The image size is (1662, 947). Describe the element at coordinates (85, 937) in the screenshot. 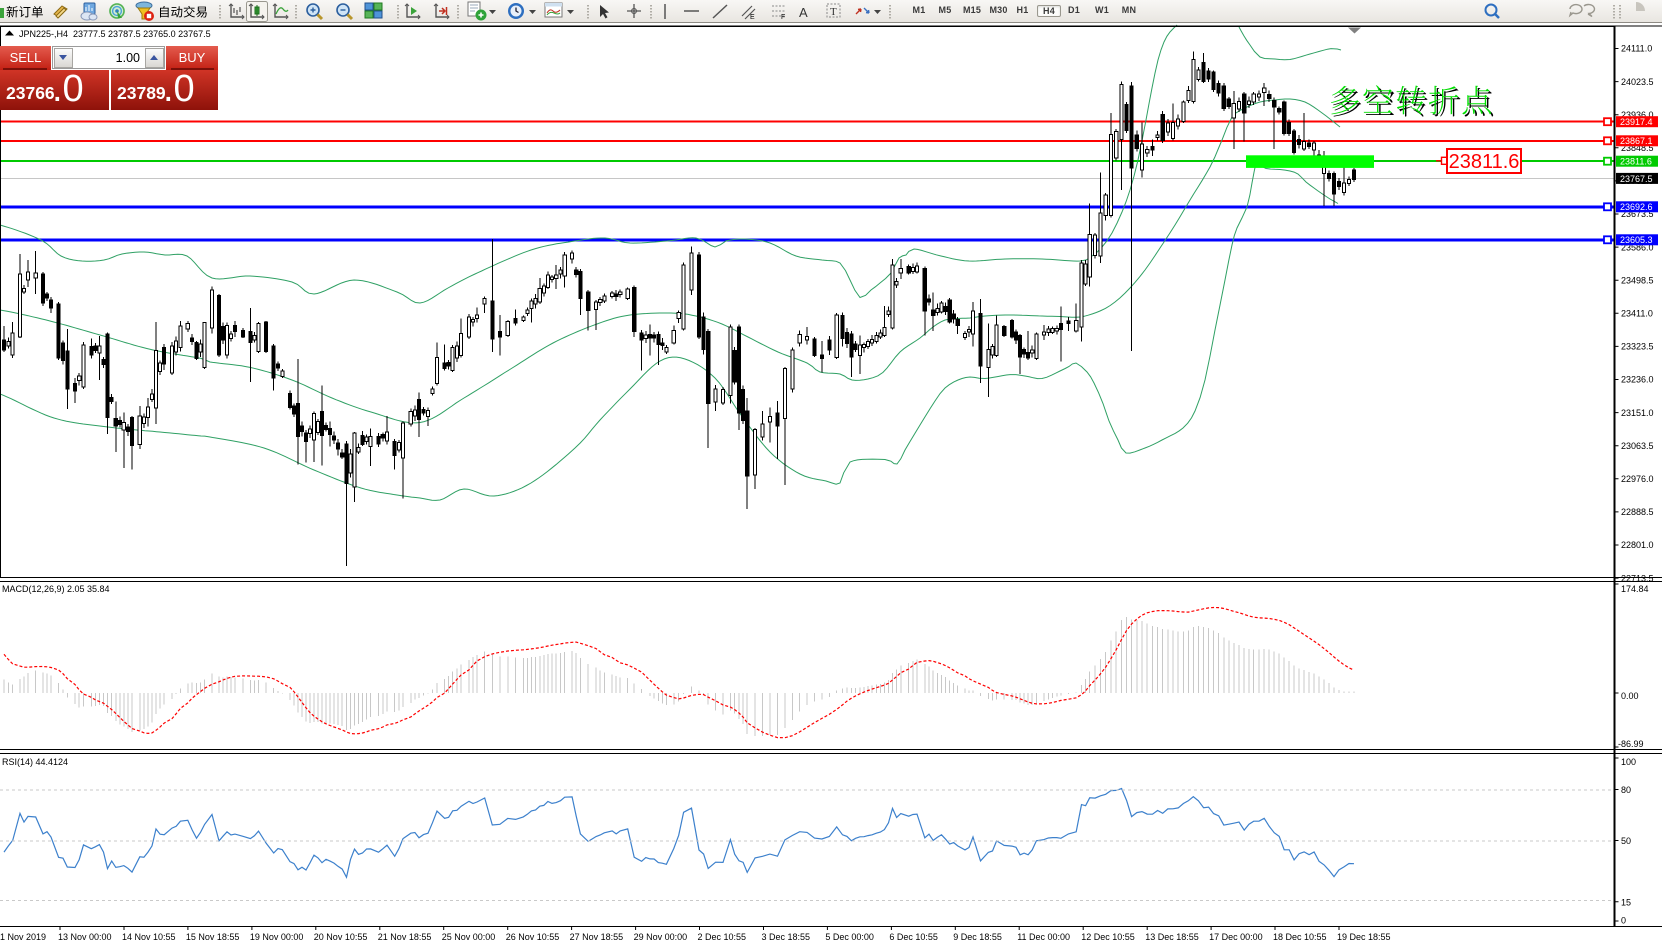

I see `svg-text: 13 Nov 00:00` at that location.